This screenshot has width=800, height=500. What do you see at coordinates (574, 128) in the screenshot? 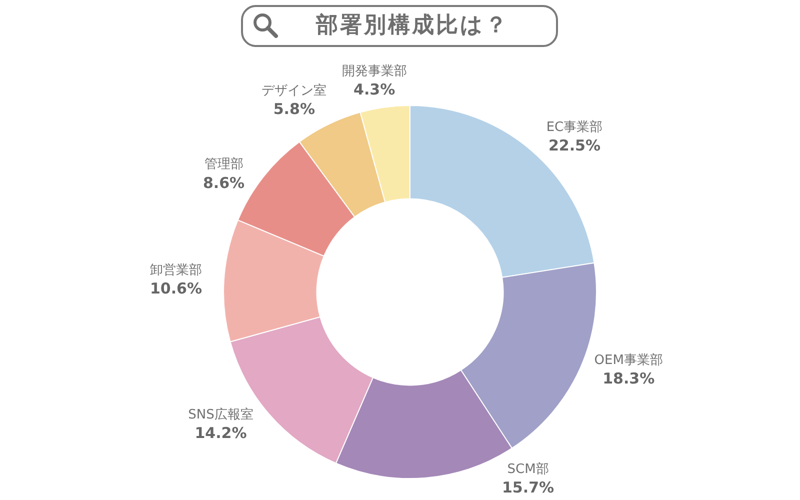
I see `slice-label: EC事業部` at bounding box center [574, 128].